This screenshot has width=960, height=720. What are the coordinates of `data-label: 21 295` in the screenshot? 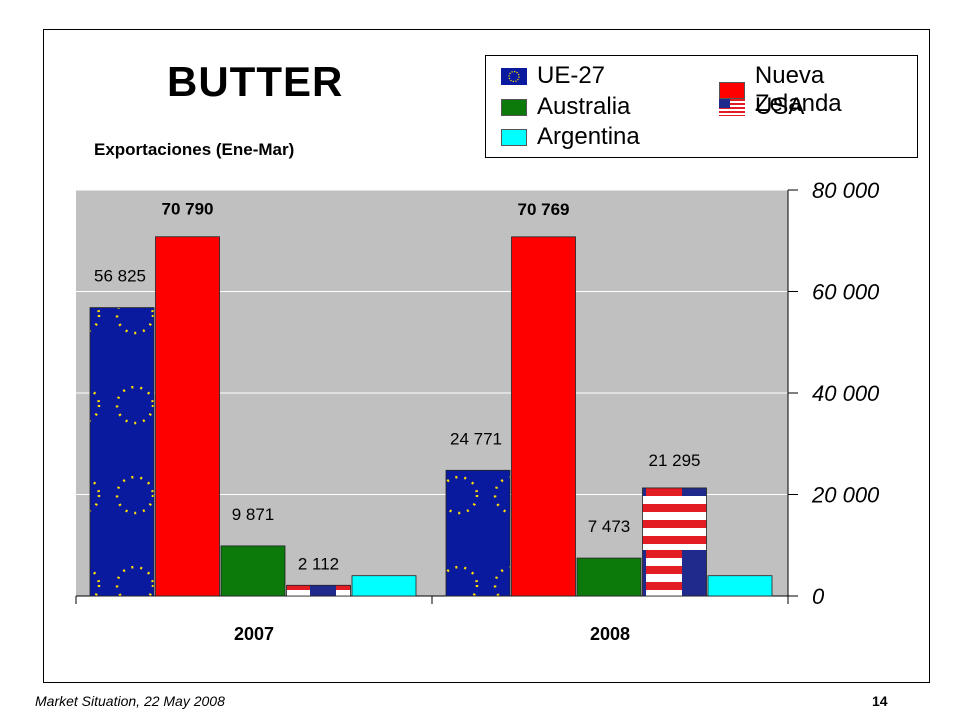 It's located at (675, 460).